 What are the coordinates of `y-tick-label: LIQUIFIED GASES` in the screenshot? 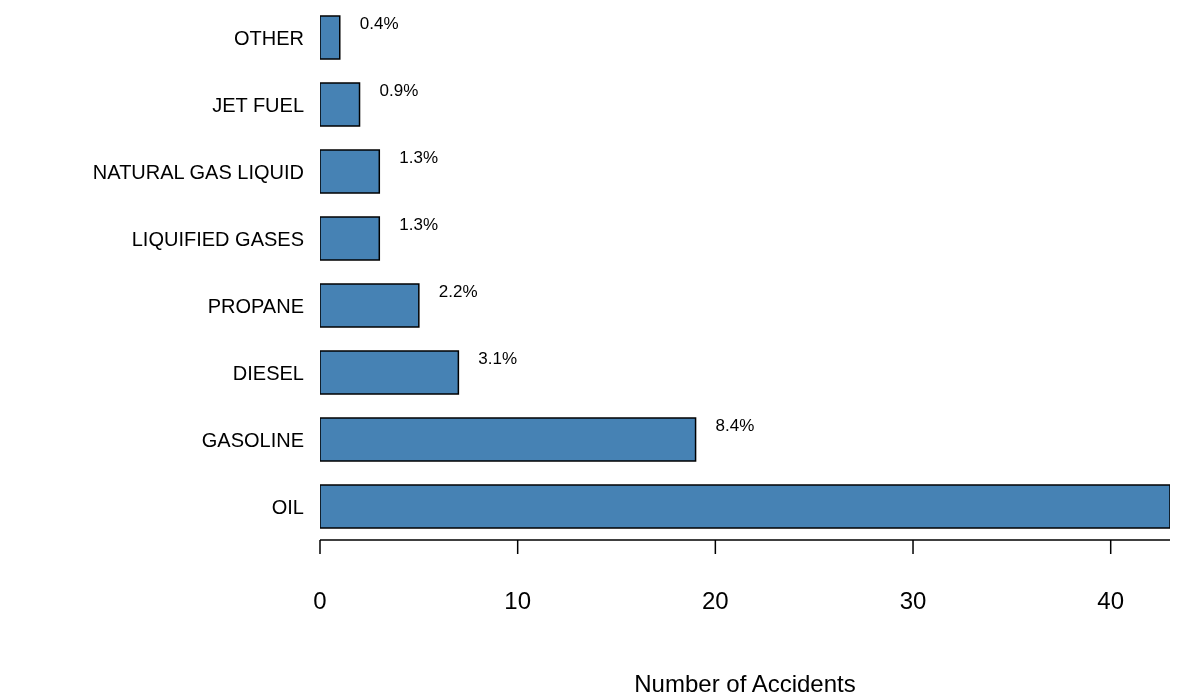 It's located at (217, 238).